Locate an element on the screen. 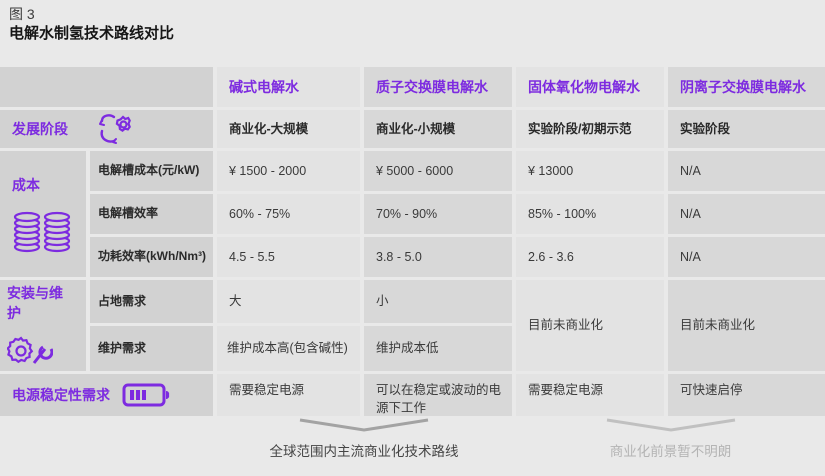 This screenshot has width=825, height=476. cycle-gear-icon is located at coordinates (115, 129).